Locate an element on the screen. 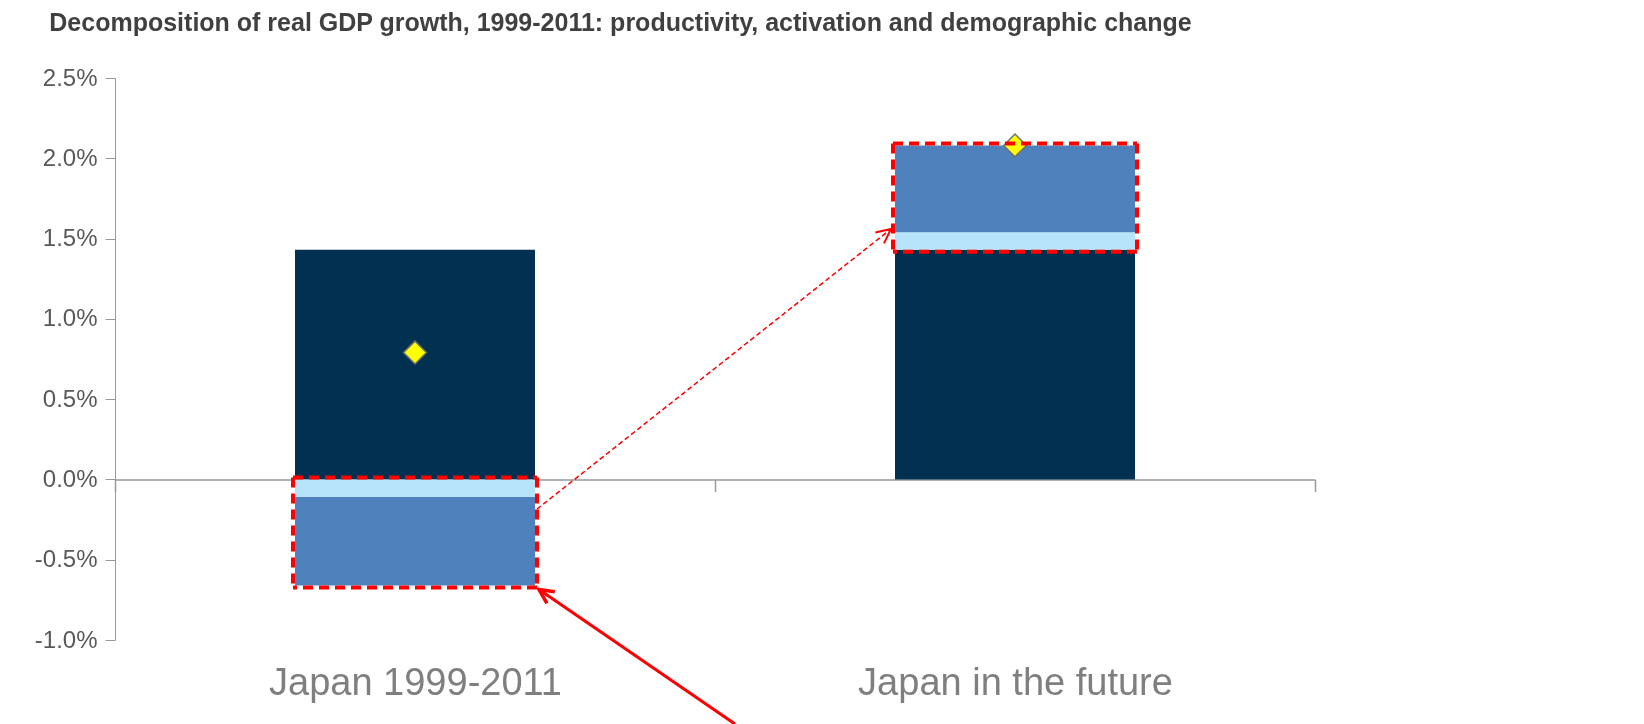 Image resolution: width=1644 pixels, height=724 pixels. y-tick-label: -1.0% is located at coordinates (66, 639).